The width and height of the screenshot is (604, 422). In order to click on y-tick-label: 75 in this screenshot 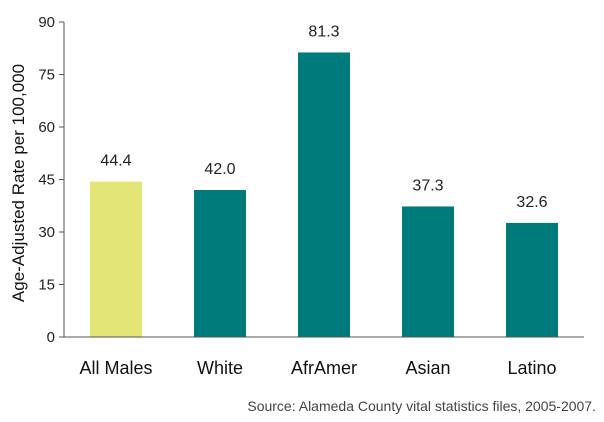, I will do `click(46, 75)`.